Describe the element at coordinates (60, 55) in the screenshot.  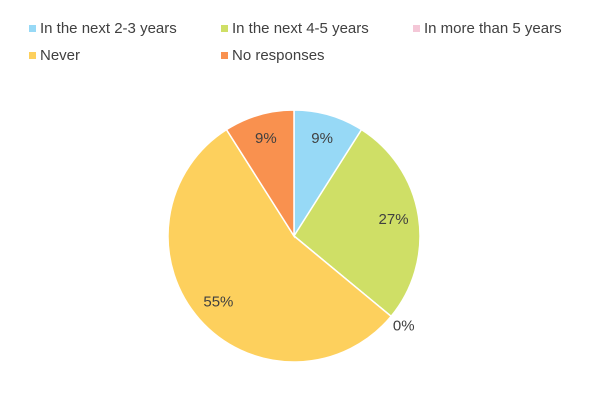
I see `legend-label: Never` at that location.